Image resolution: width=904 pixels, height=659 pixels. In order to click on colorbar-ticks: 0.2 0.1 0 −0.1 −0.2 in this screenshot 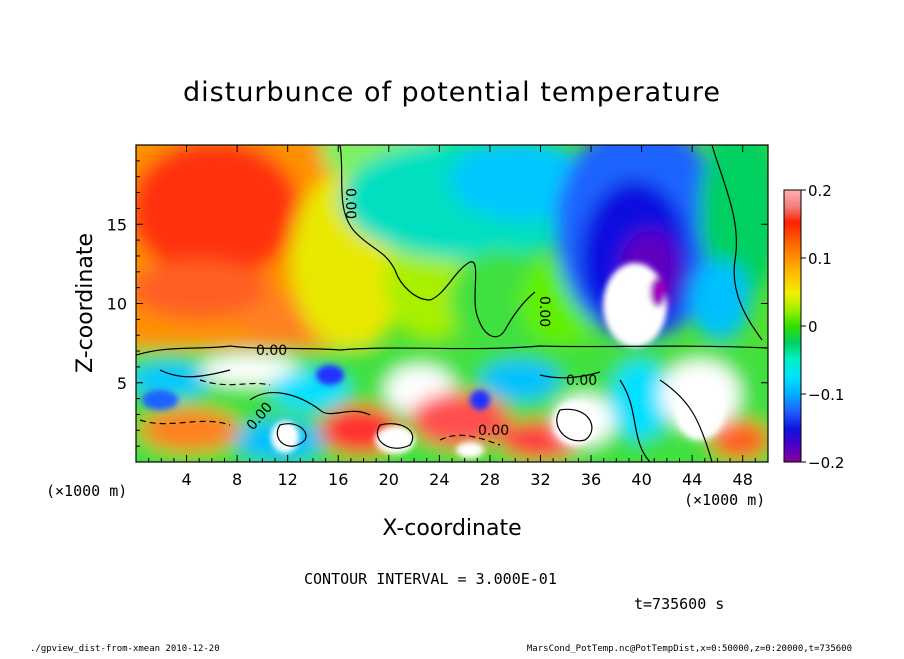, I will do `click(822, 327)`.